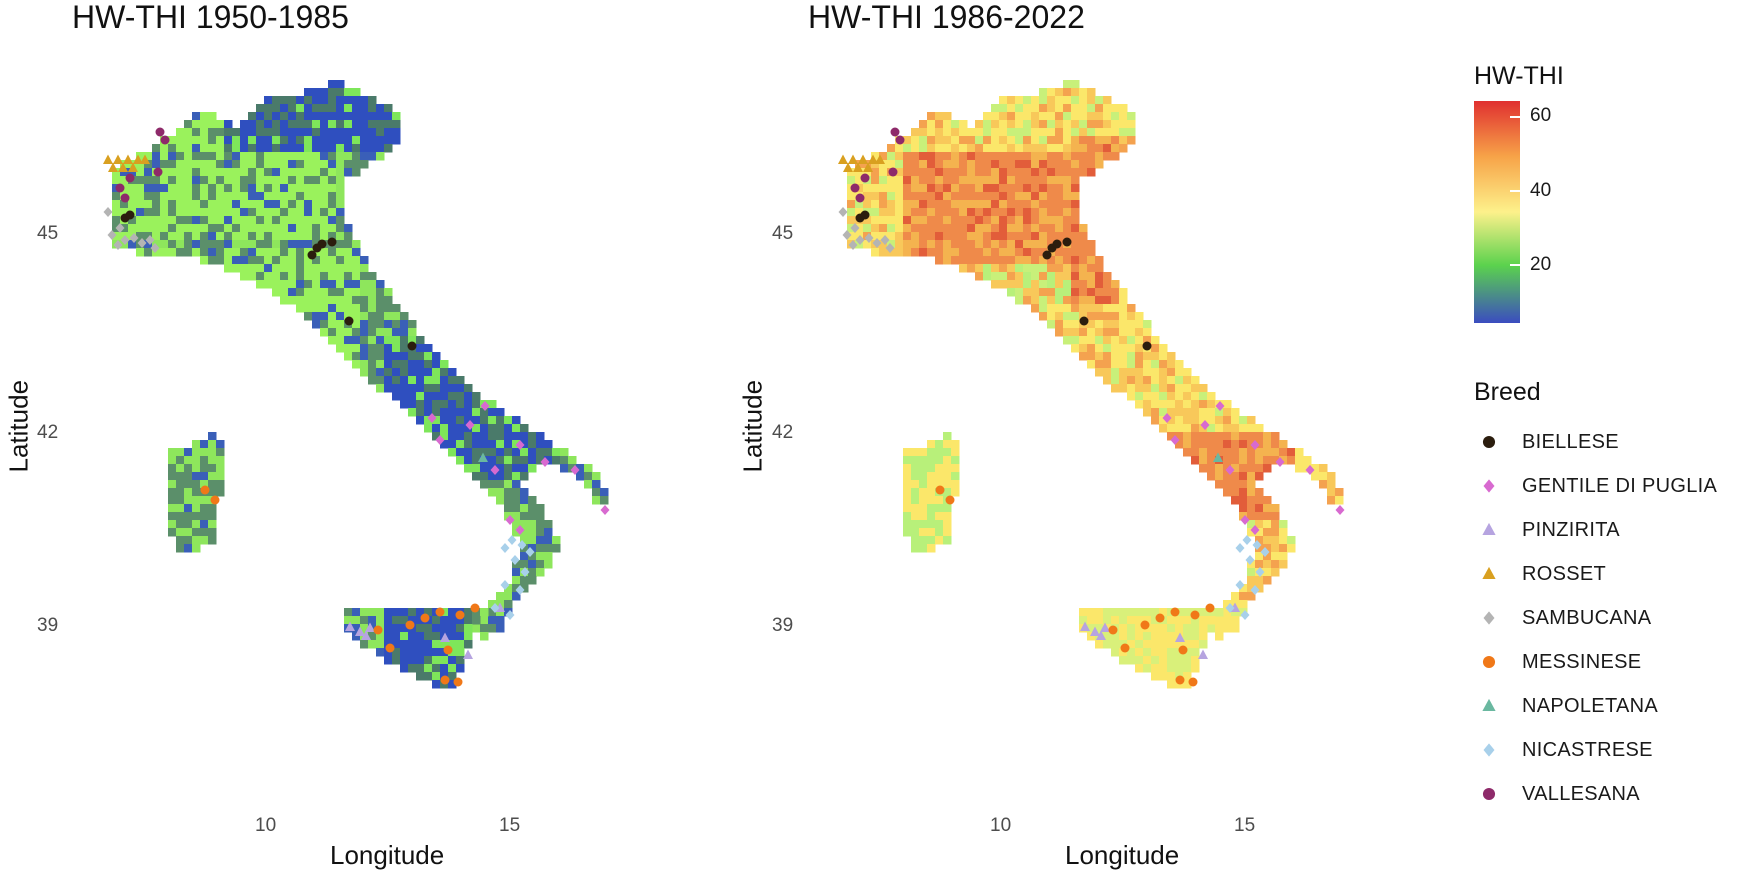 This screenshot has width=1748, height=876. What do you see at coordinates (530, 552) in the screenshot?
I see `breed-marker-nicastrese` at bounding box center [530, 552].